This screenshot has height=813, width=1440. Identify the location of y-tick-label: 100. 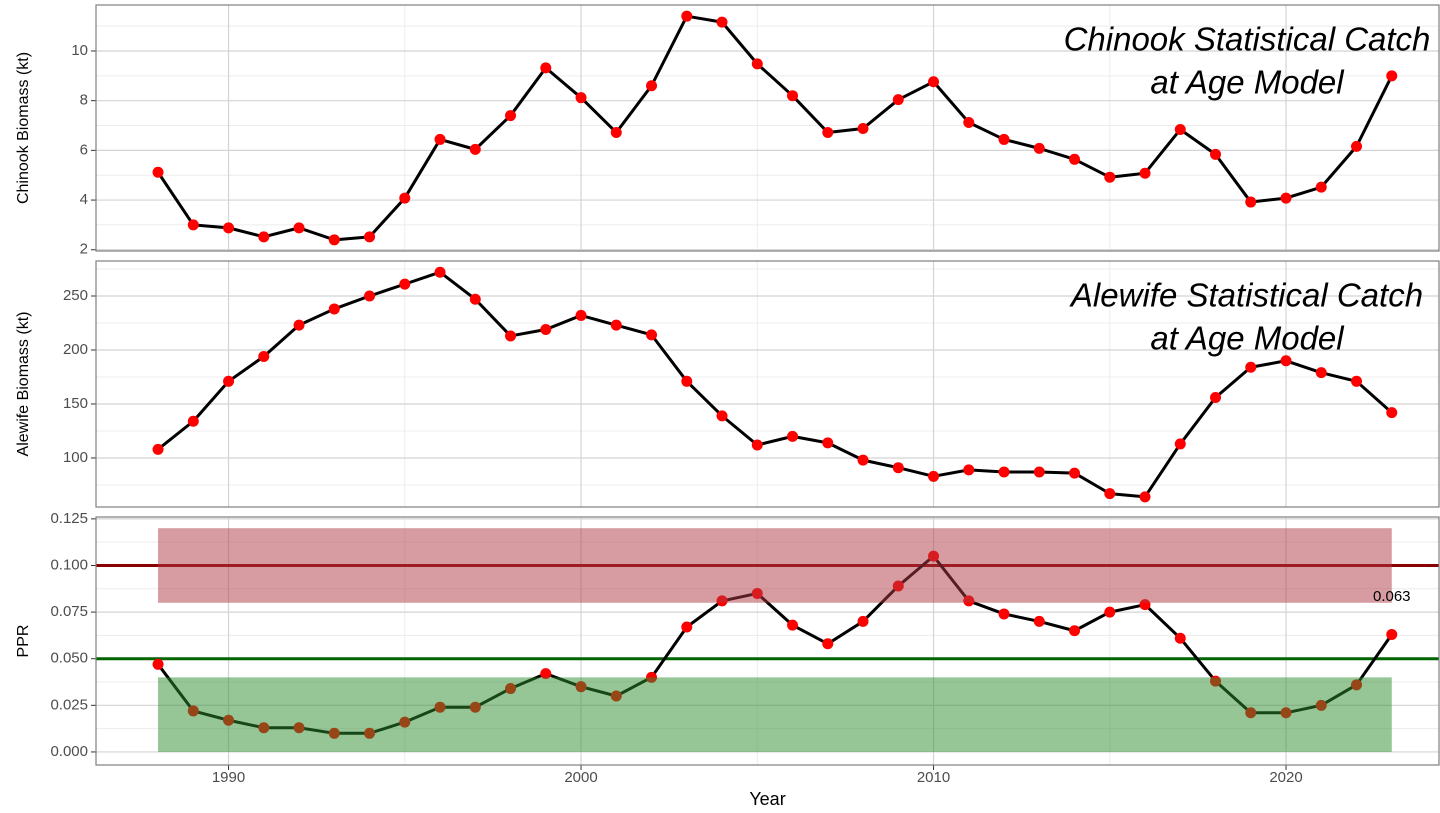
(75, 457).